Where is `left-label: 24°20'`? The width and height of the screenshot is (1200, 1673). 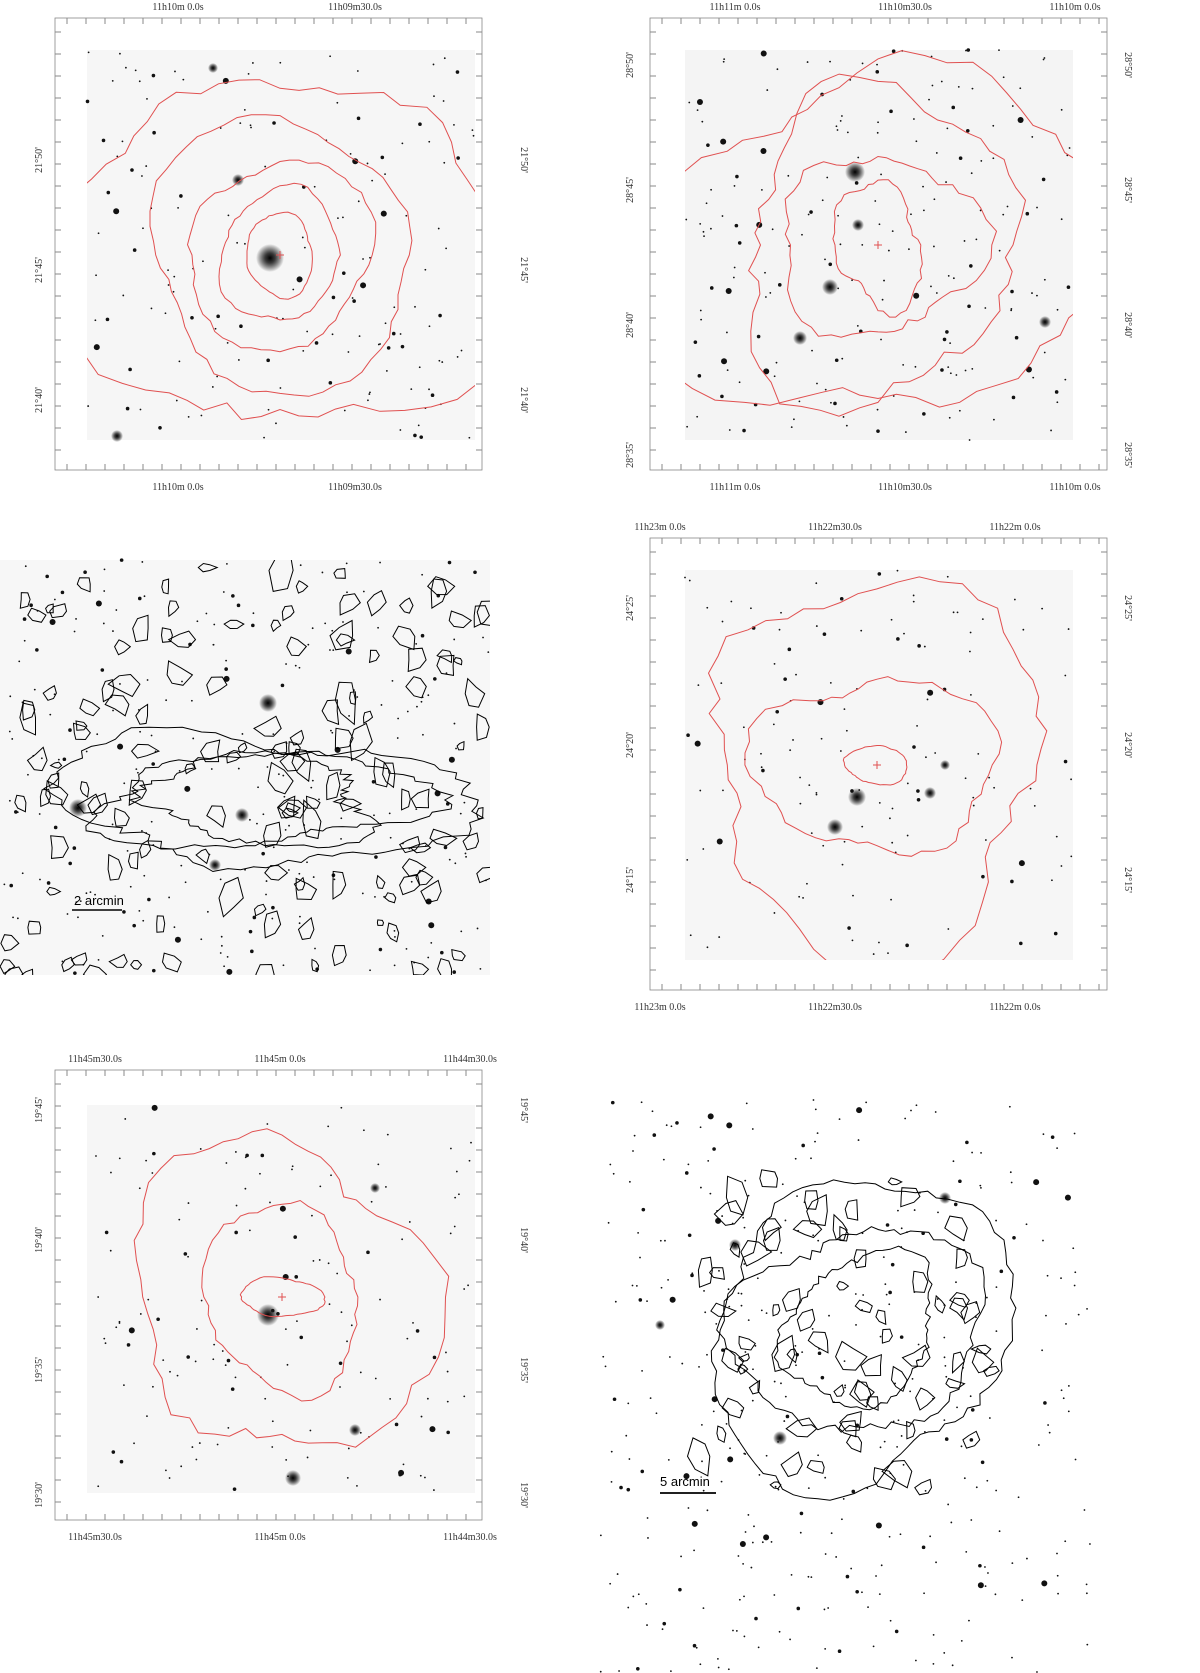
left-label: 24°20' is located at coordinates (630, 745).